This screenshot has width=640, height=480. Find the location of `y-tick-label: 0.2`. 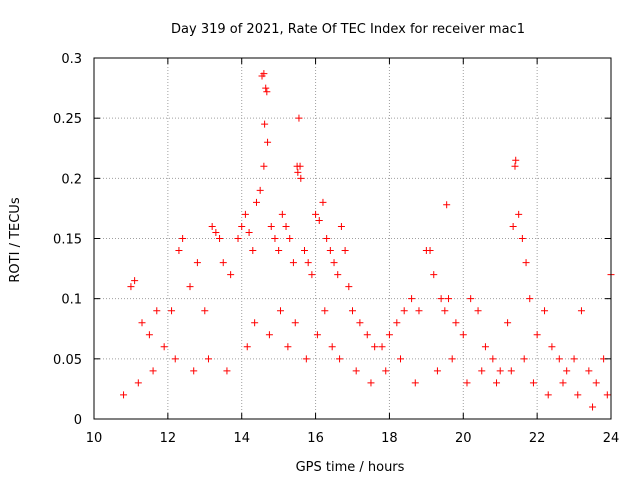

y-tick-label: 0.2 is located at coordinates (71, 179).